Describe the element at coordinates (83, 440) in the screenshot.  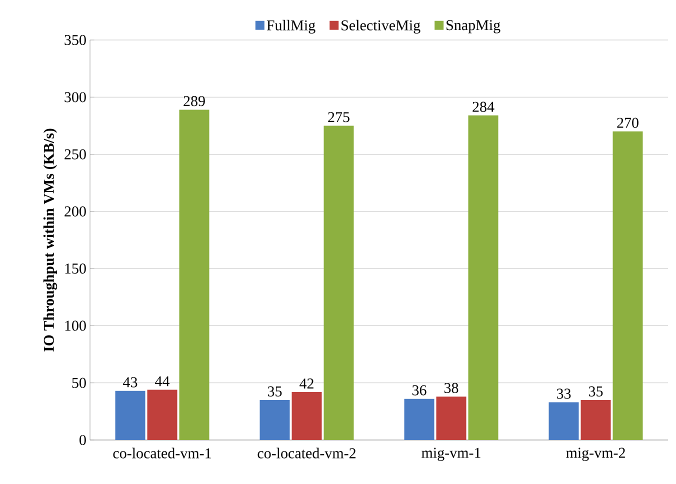
I see `y-tick-label: 0` at that location.